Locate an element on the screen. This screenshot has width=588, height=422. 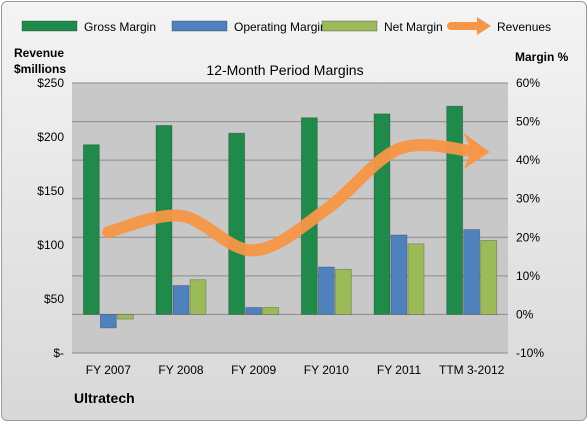
right-tick-label: 0% is located at coordinates (525, 314).